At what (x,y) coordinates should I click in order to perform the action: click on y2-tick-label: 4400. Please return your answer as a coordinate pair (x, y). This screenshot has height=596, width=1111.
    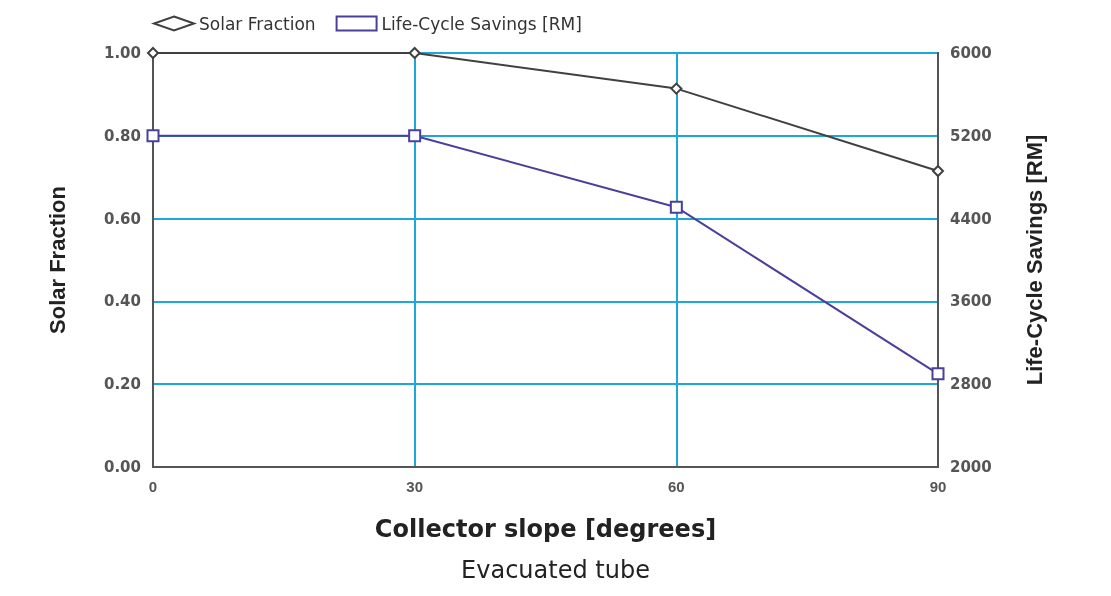
    Looking at the image, I should click on (971, 218).